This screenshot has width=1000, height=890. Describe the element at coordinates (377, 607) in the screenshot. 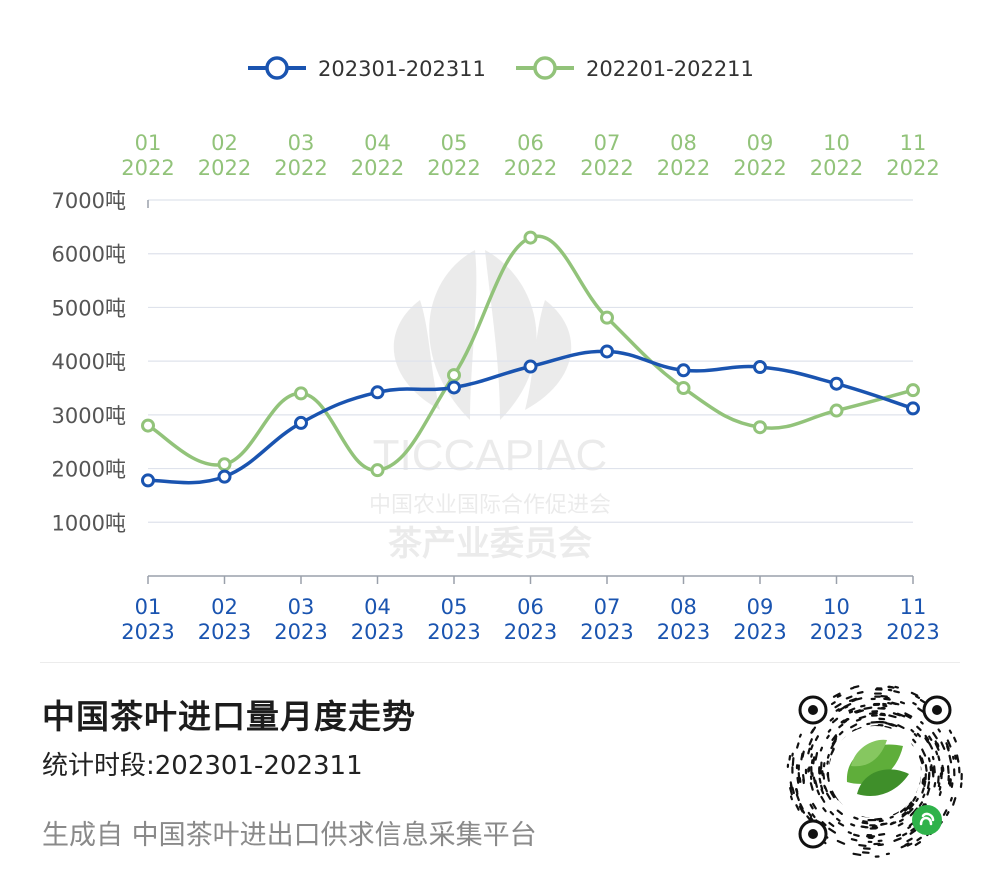

I see `x-bottom-month-label: 04` at that location.